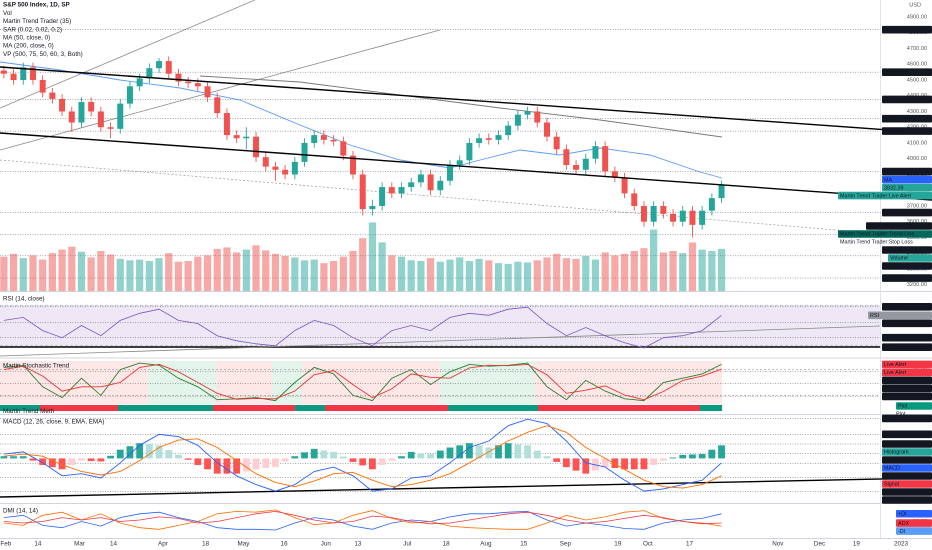 Image resolution: width=932 pixels, height=550 pixels. What do you see at coordinates (114, 544) in the screenshot?
I see `time-tick-label: 14` at bounding box center [114, 544].